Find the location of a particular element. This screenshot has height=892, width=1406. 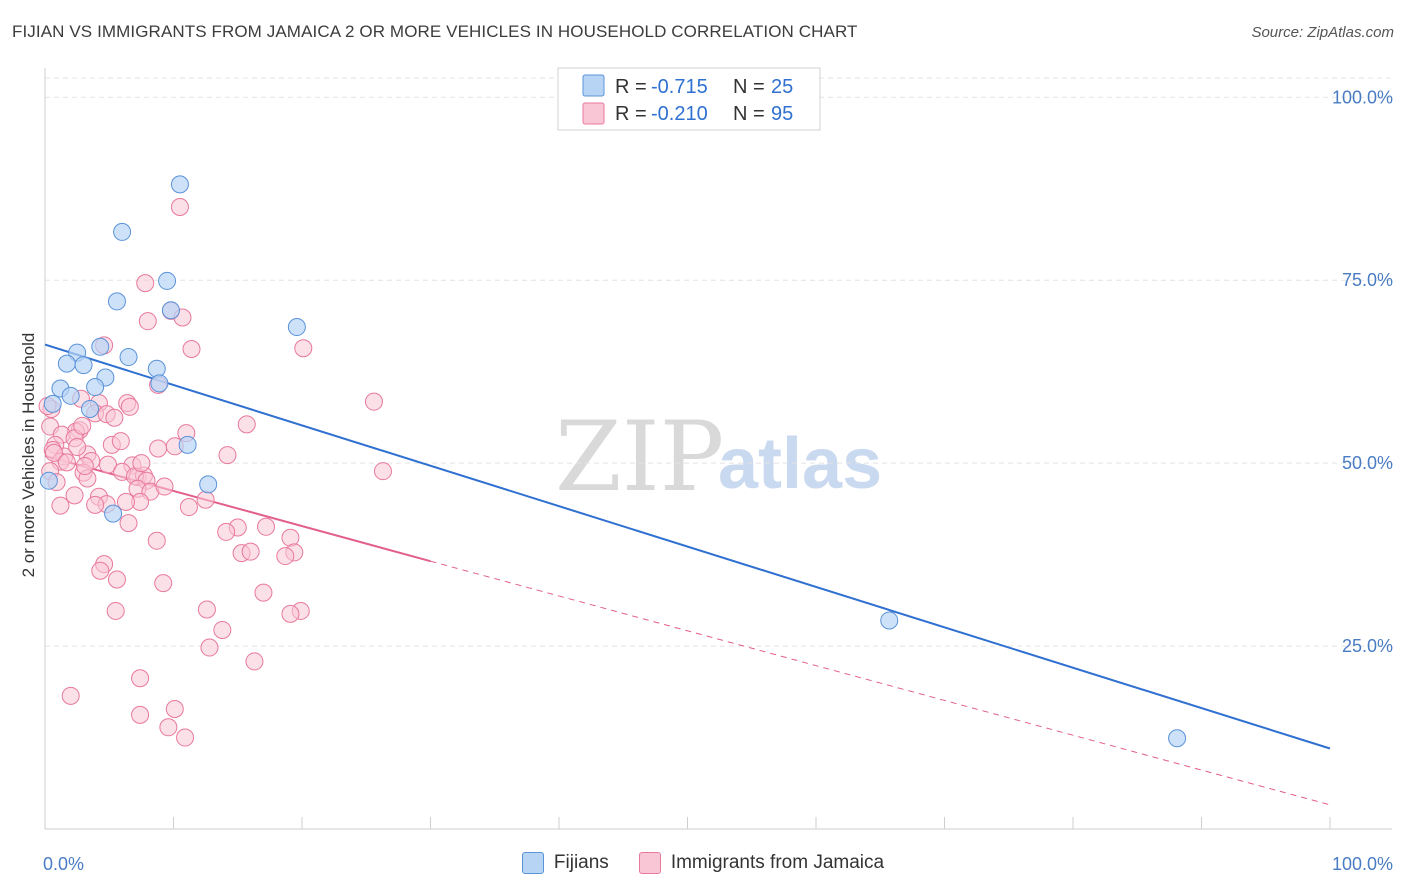

legend-n-value: 95 is located at coordinates (782, 114).